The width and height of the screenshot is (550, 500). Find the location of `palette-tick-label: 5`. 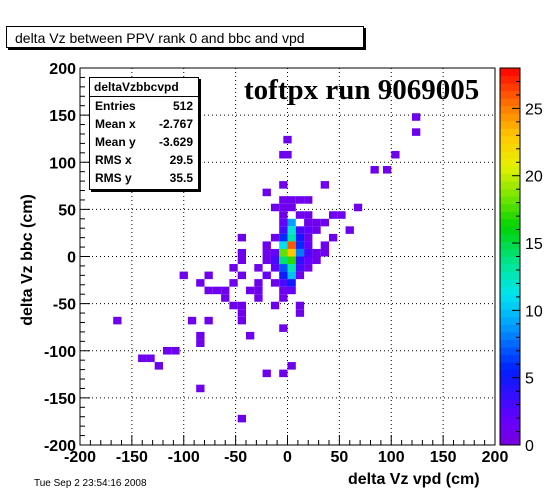

palette-tick-label: 5 is located at coordinates (529, 379).